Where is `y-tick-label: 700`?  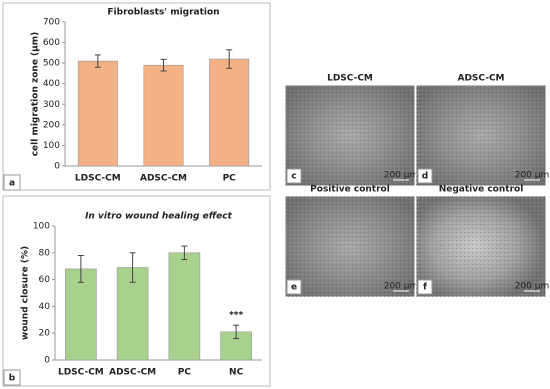 y-tick-label: 700 is located at coordinates (51, 23).